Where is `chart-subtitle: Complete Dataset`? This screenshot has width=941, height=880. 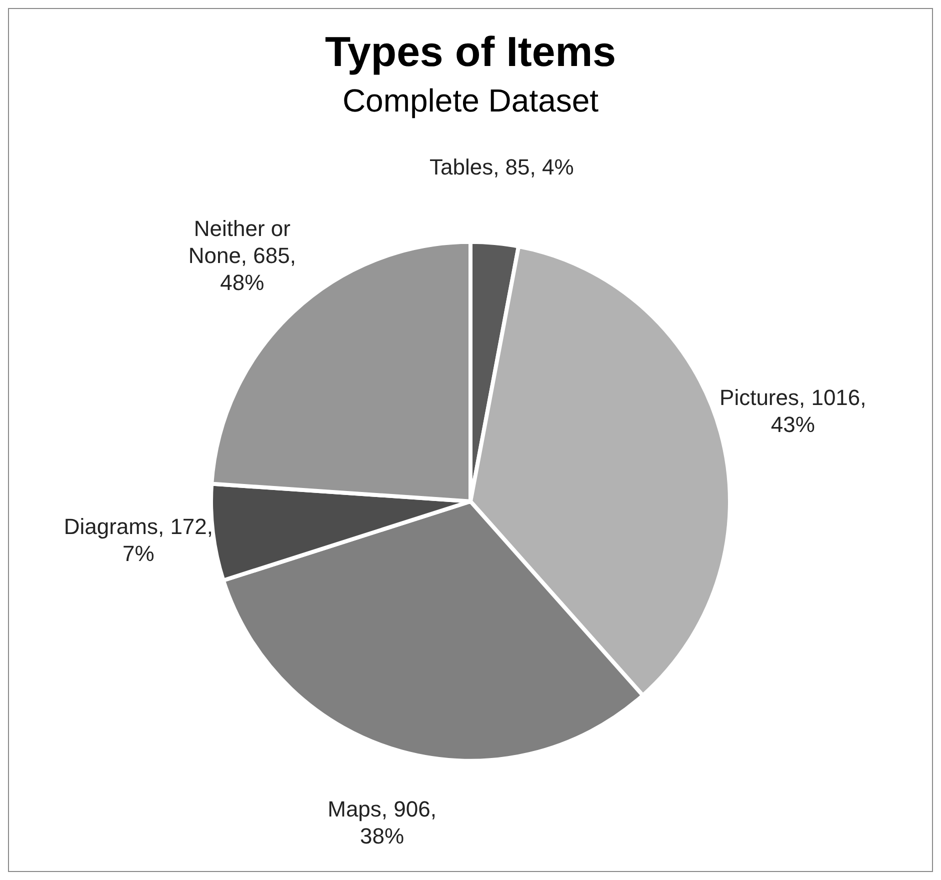
chart-subtitle: Complete Dataset is located at coordinates (470, 100).